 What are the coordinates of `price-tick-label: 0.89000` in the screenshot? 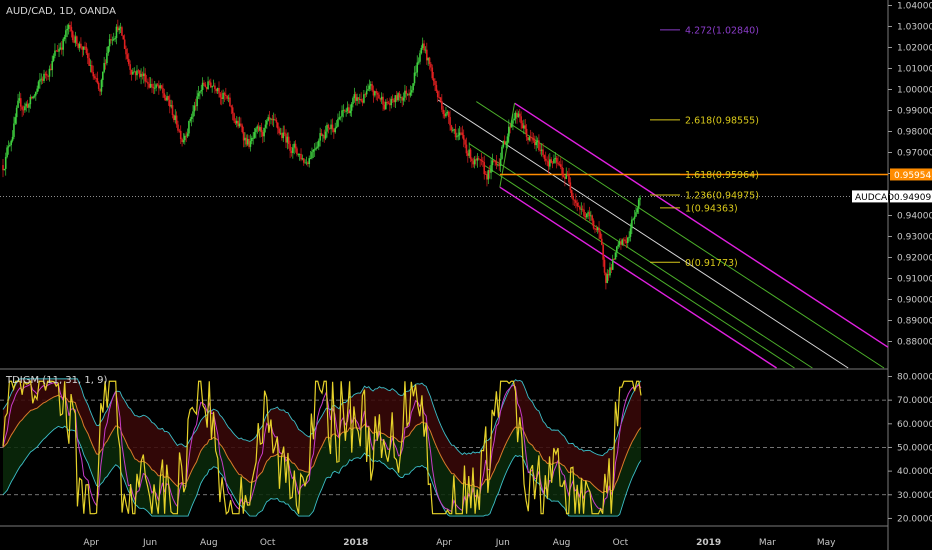 It's located at (914, 322).